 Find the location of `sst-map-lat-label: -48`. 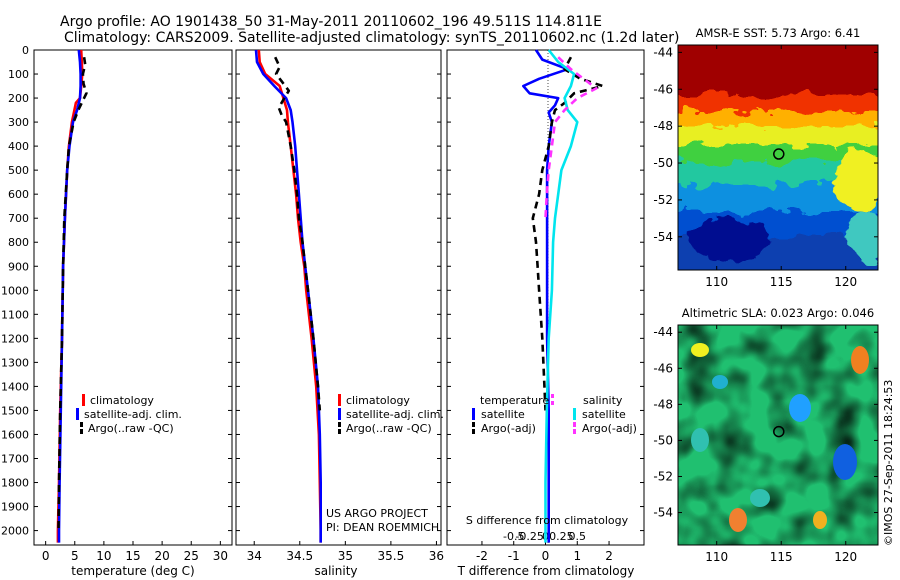

sst-map-lat-label: -48 is located at coordinates (663, 126).